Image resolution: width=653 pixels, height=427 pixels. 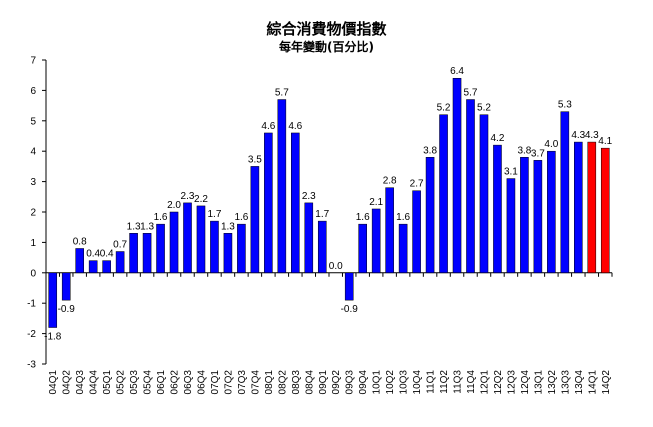 I want to click on y-tick-label: 3, so click(x=33, y=182).